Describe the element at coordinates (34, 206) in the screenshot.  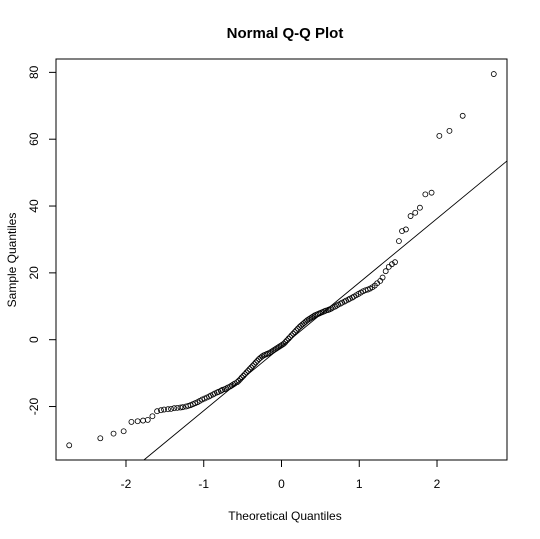
I see `y-tick-label: 40` at that location.